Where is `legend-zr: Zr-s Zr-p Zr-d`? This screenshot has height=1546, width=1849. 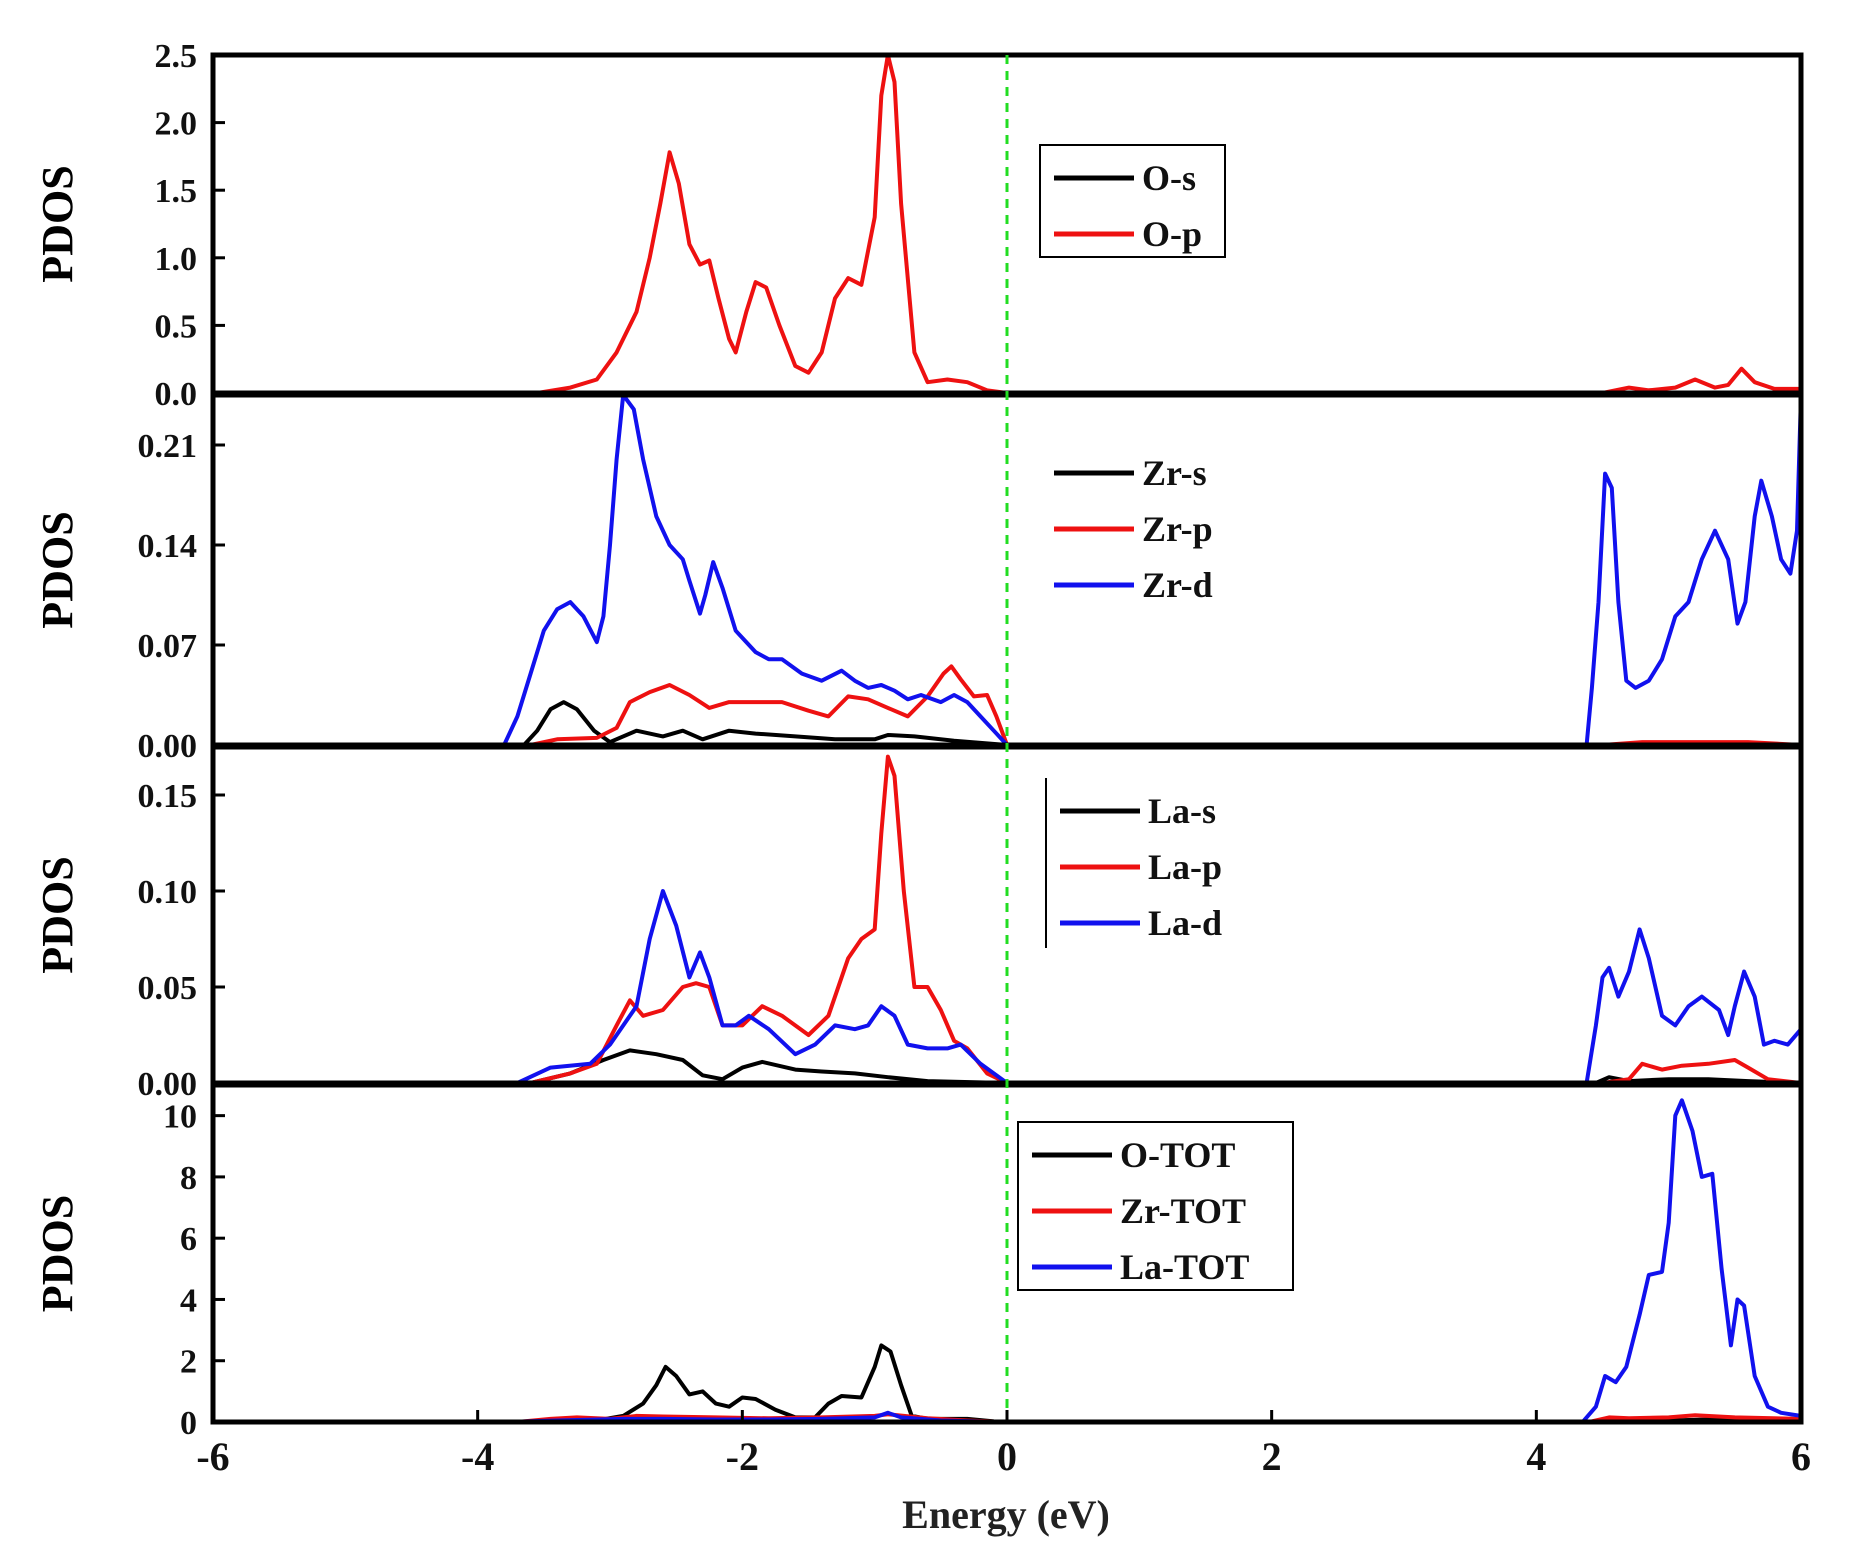 legend-zr: Zr-s Zr-p Zr-d is located at coordinates (1133, 529).